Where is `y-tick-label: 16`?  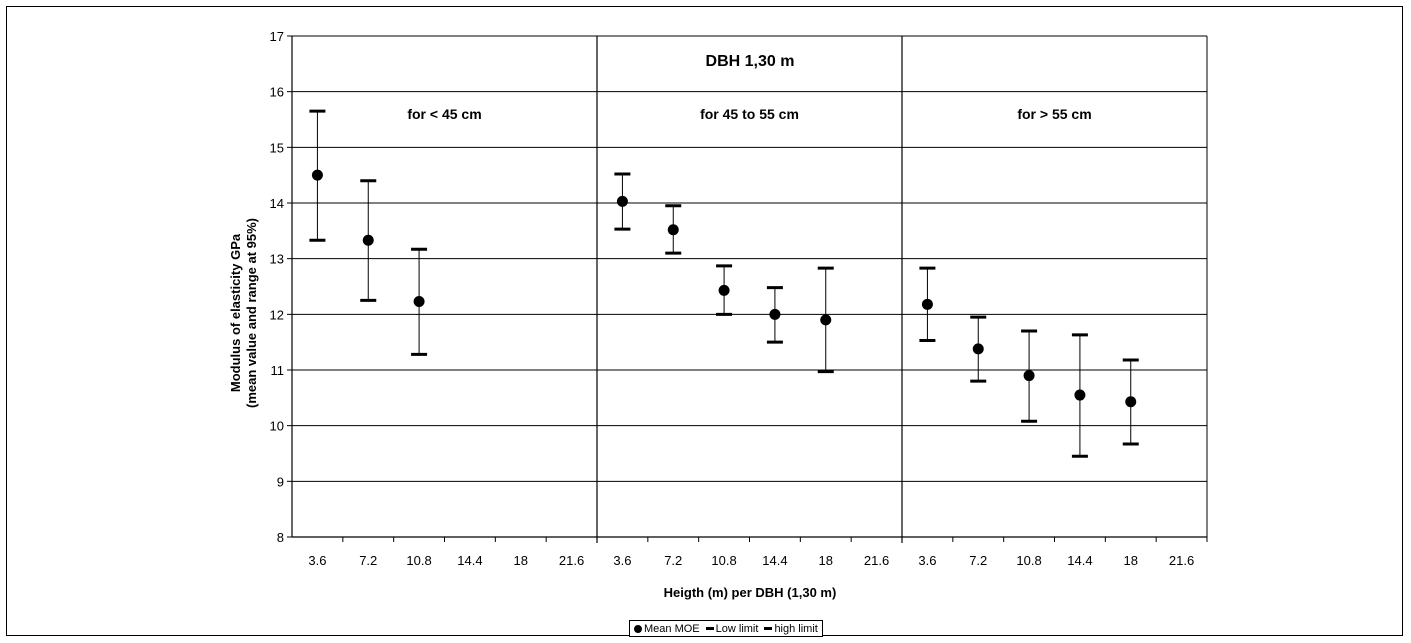
y-tick-label: 16 is located at coordinates (277, 92).